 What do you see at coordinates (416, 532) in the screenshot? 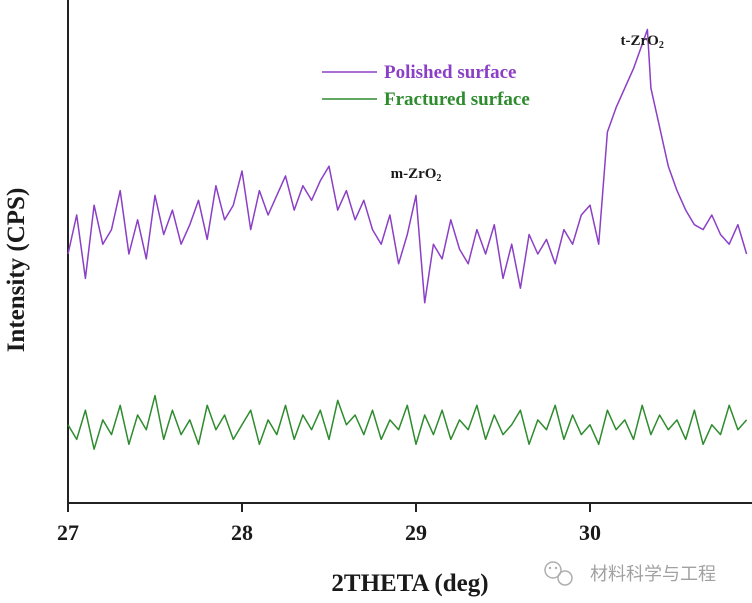
I see `x-tick-label: 29` at bounding box center [416, 532].